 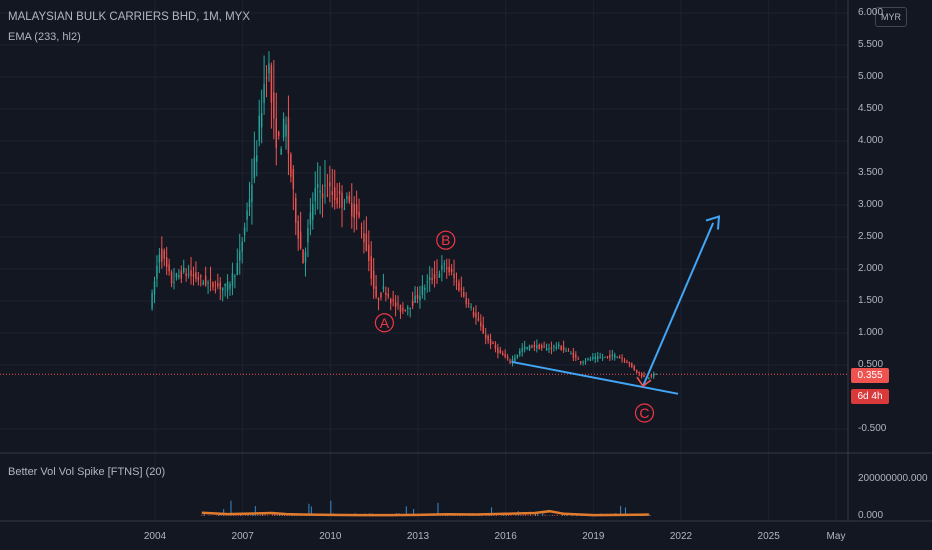 What do you see at coordinates (425, 513) in the screenshot?
I see `volume-ma-line` at bounding box center [425, 513].